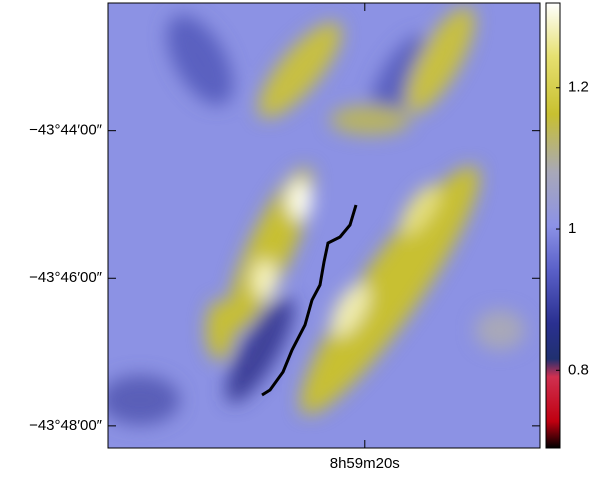 Image resolution: width=600 pixels, height=480 pixels. Describe the element at coordinates (66, 130) in the screenshot. I see `y-tick-label: −43°44′00″` at that location.